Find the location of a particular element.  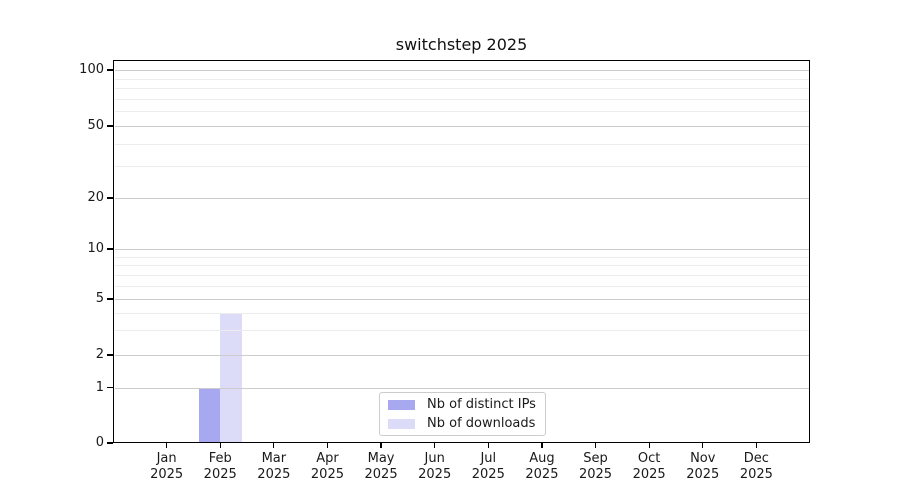

x-tick-label: Feb 2025 is located at coordinates (220, 466).